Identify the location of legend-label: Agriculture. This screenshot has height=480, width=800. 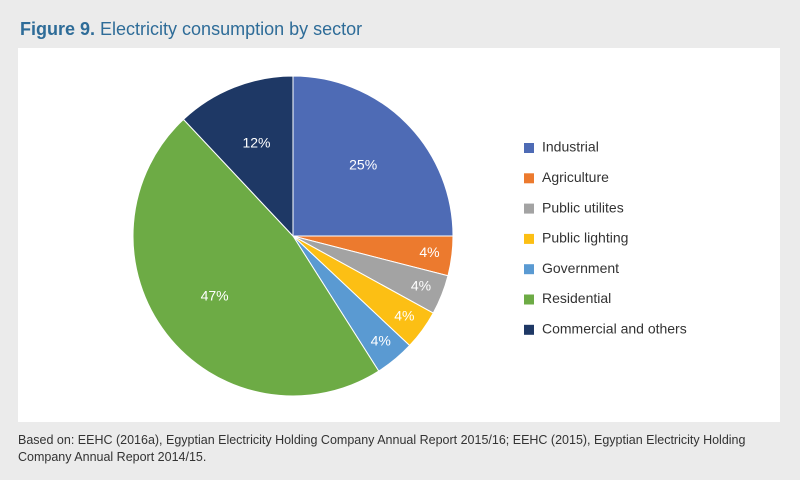
(575, 177).